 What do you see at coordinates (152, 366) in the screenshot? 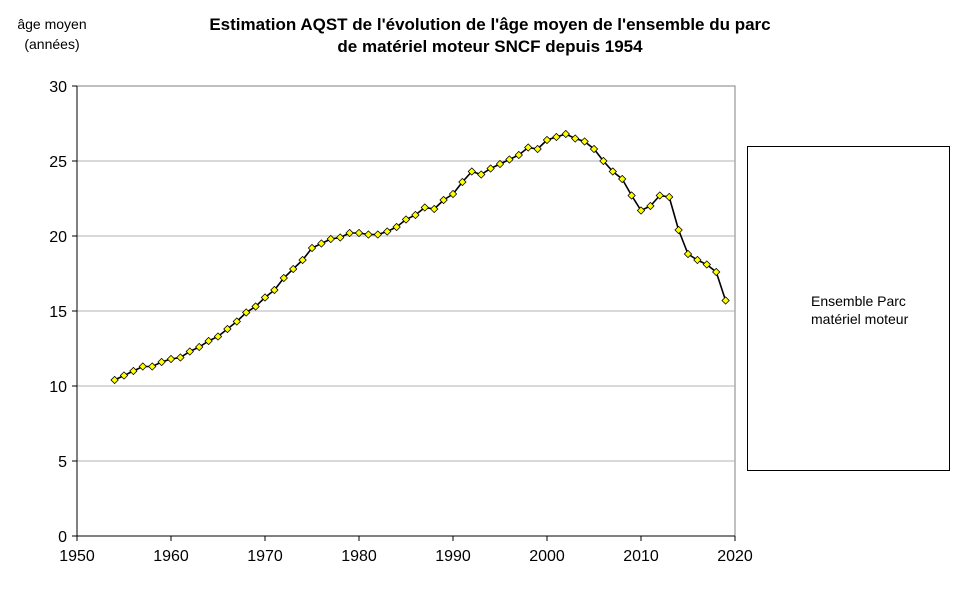
I see `data-point-1958` at bounding box center [152, 366].